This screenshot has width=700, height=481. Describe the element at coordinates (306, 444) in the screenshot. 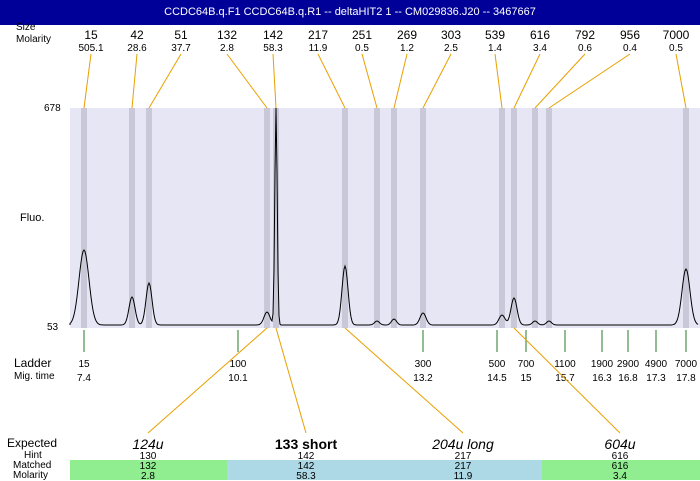

I see `expected-name: 133 short` at that location.